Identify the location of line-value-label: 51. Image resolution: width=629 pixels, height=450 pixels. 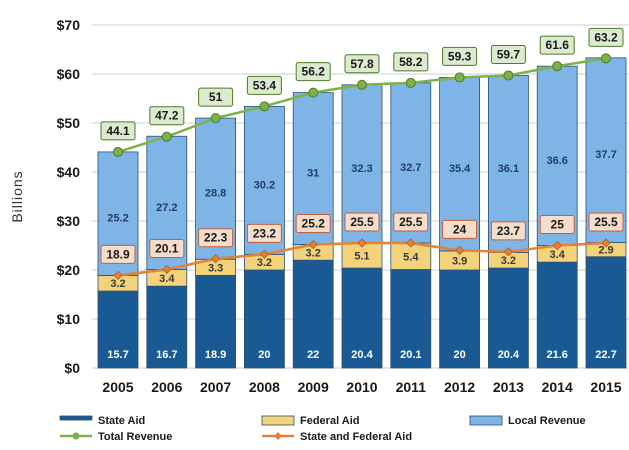
(216, 97).